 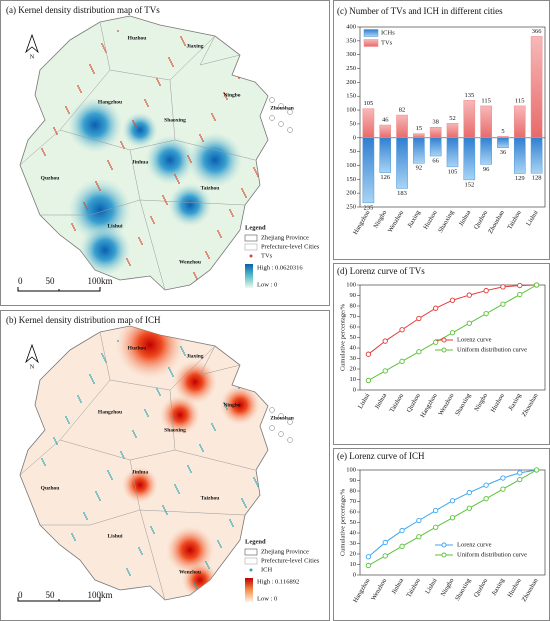 I want to click on y-tick-label: 40, so click(x=353, y=347).